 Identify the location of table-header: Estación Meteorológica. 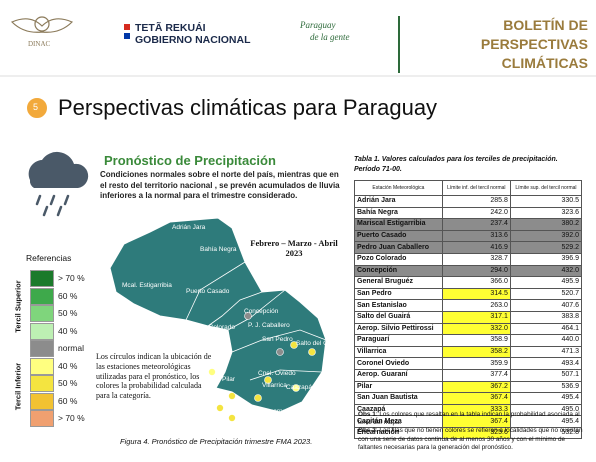
(398, 188).